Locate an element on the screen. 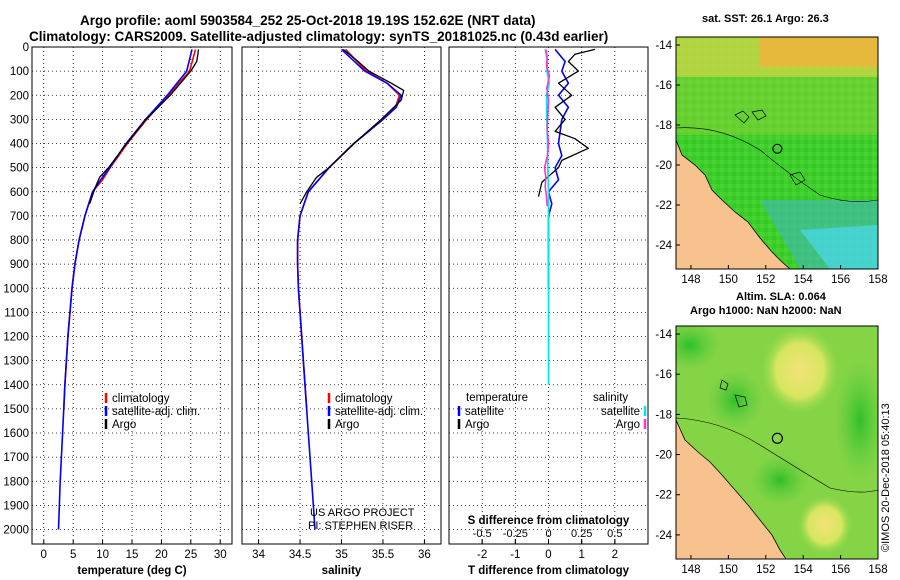 Image resolution: width=900 pixels, height=580 pixels. x-tick-label: 1 is located at coordinates (581, 555).